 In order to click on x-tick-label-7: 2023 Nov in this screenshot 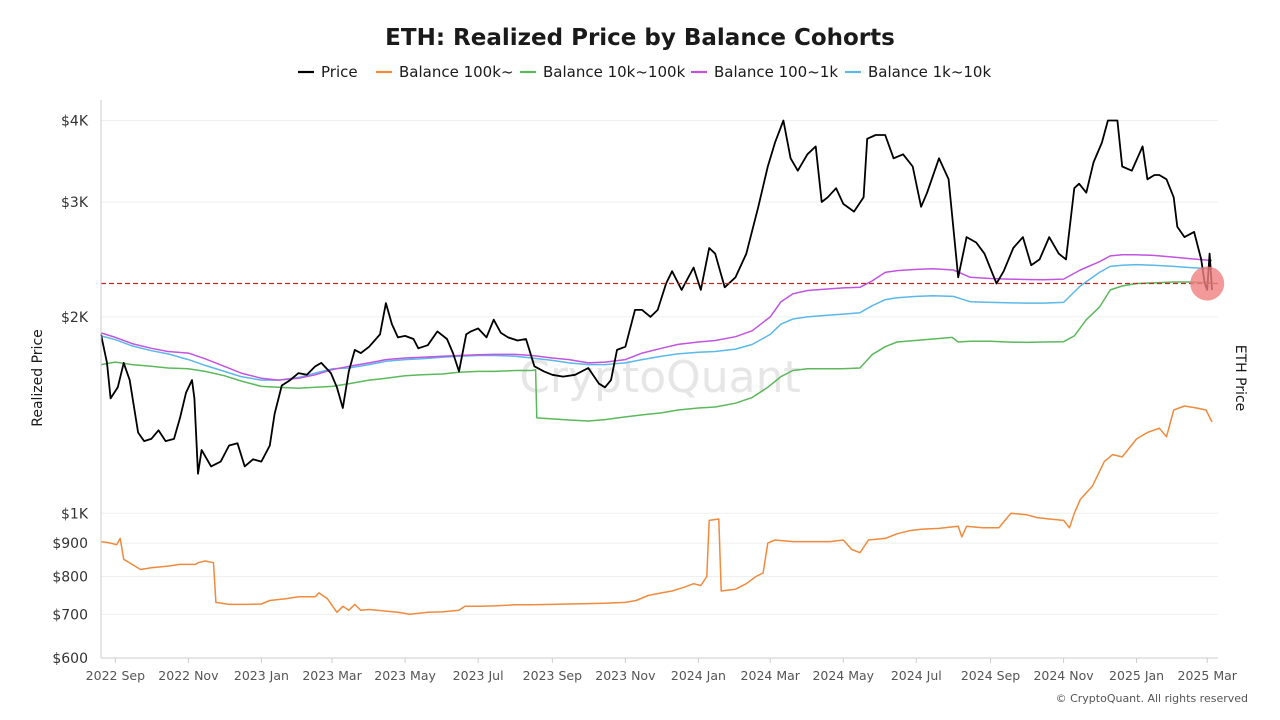, I will do `click(625, 675)`.